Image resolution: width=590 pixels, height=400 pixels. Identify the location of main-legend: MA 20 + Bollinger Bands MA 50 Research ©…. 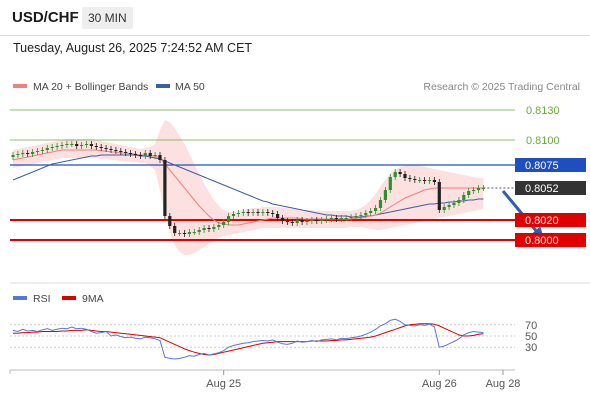
(296, 87).